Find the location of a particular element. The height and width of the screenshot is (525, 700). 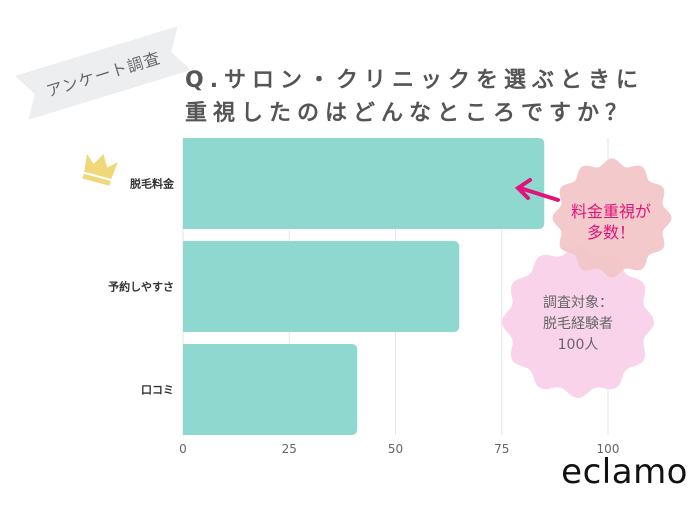

x-tick-label: 100 is located at coordinates (608, 449).